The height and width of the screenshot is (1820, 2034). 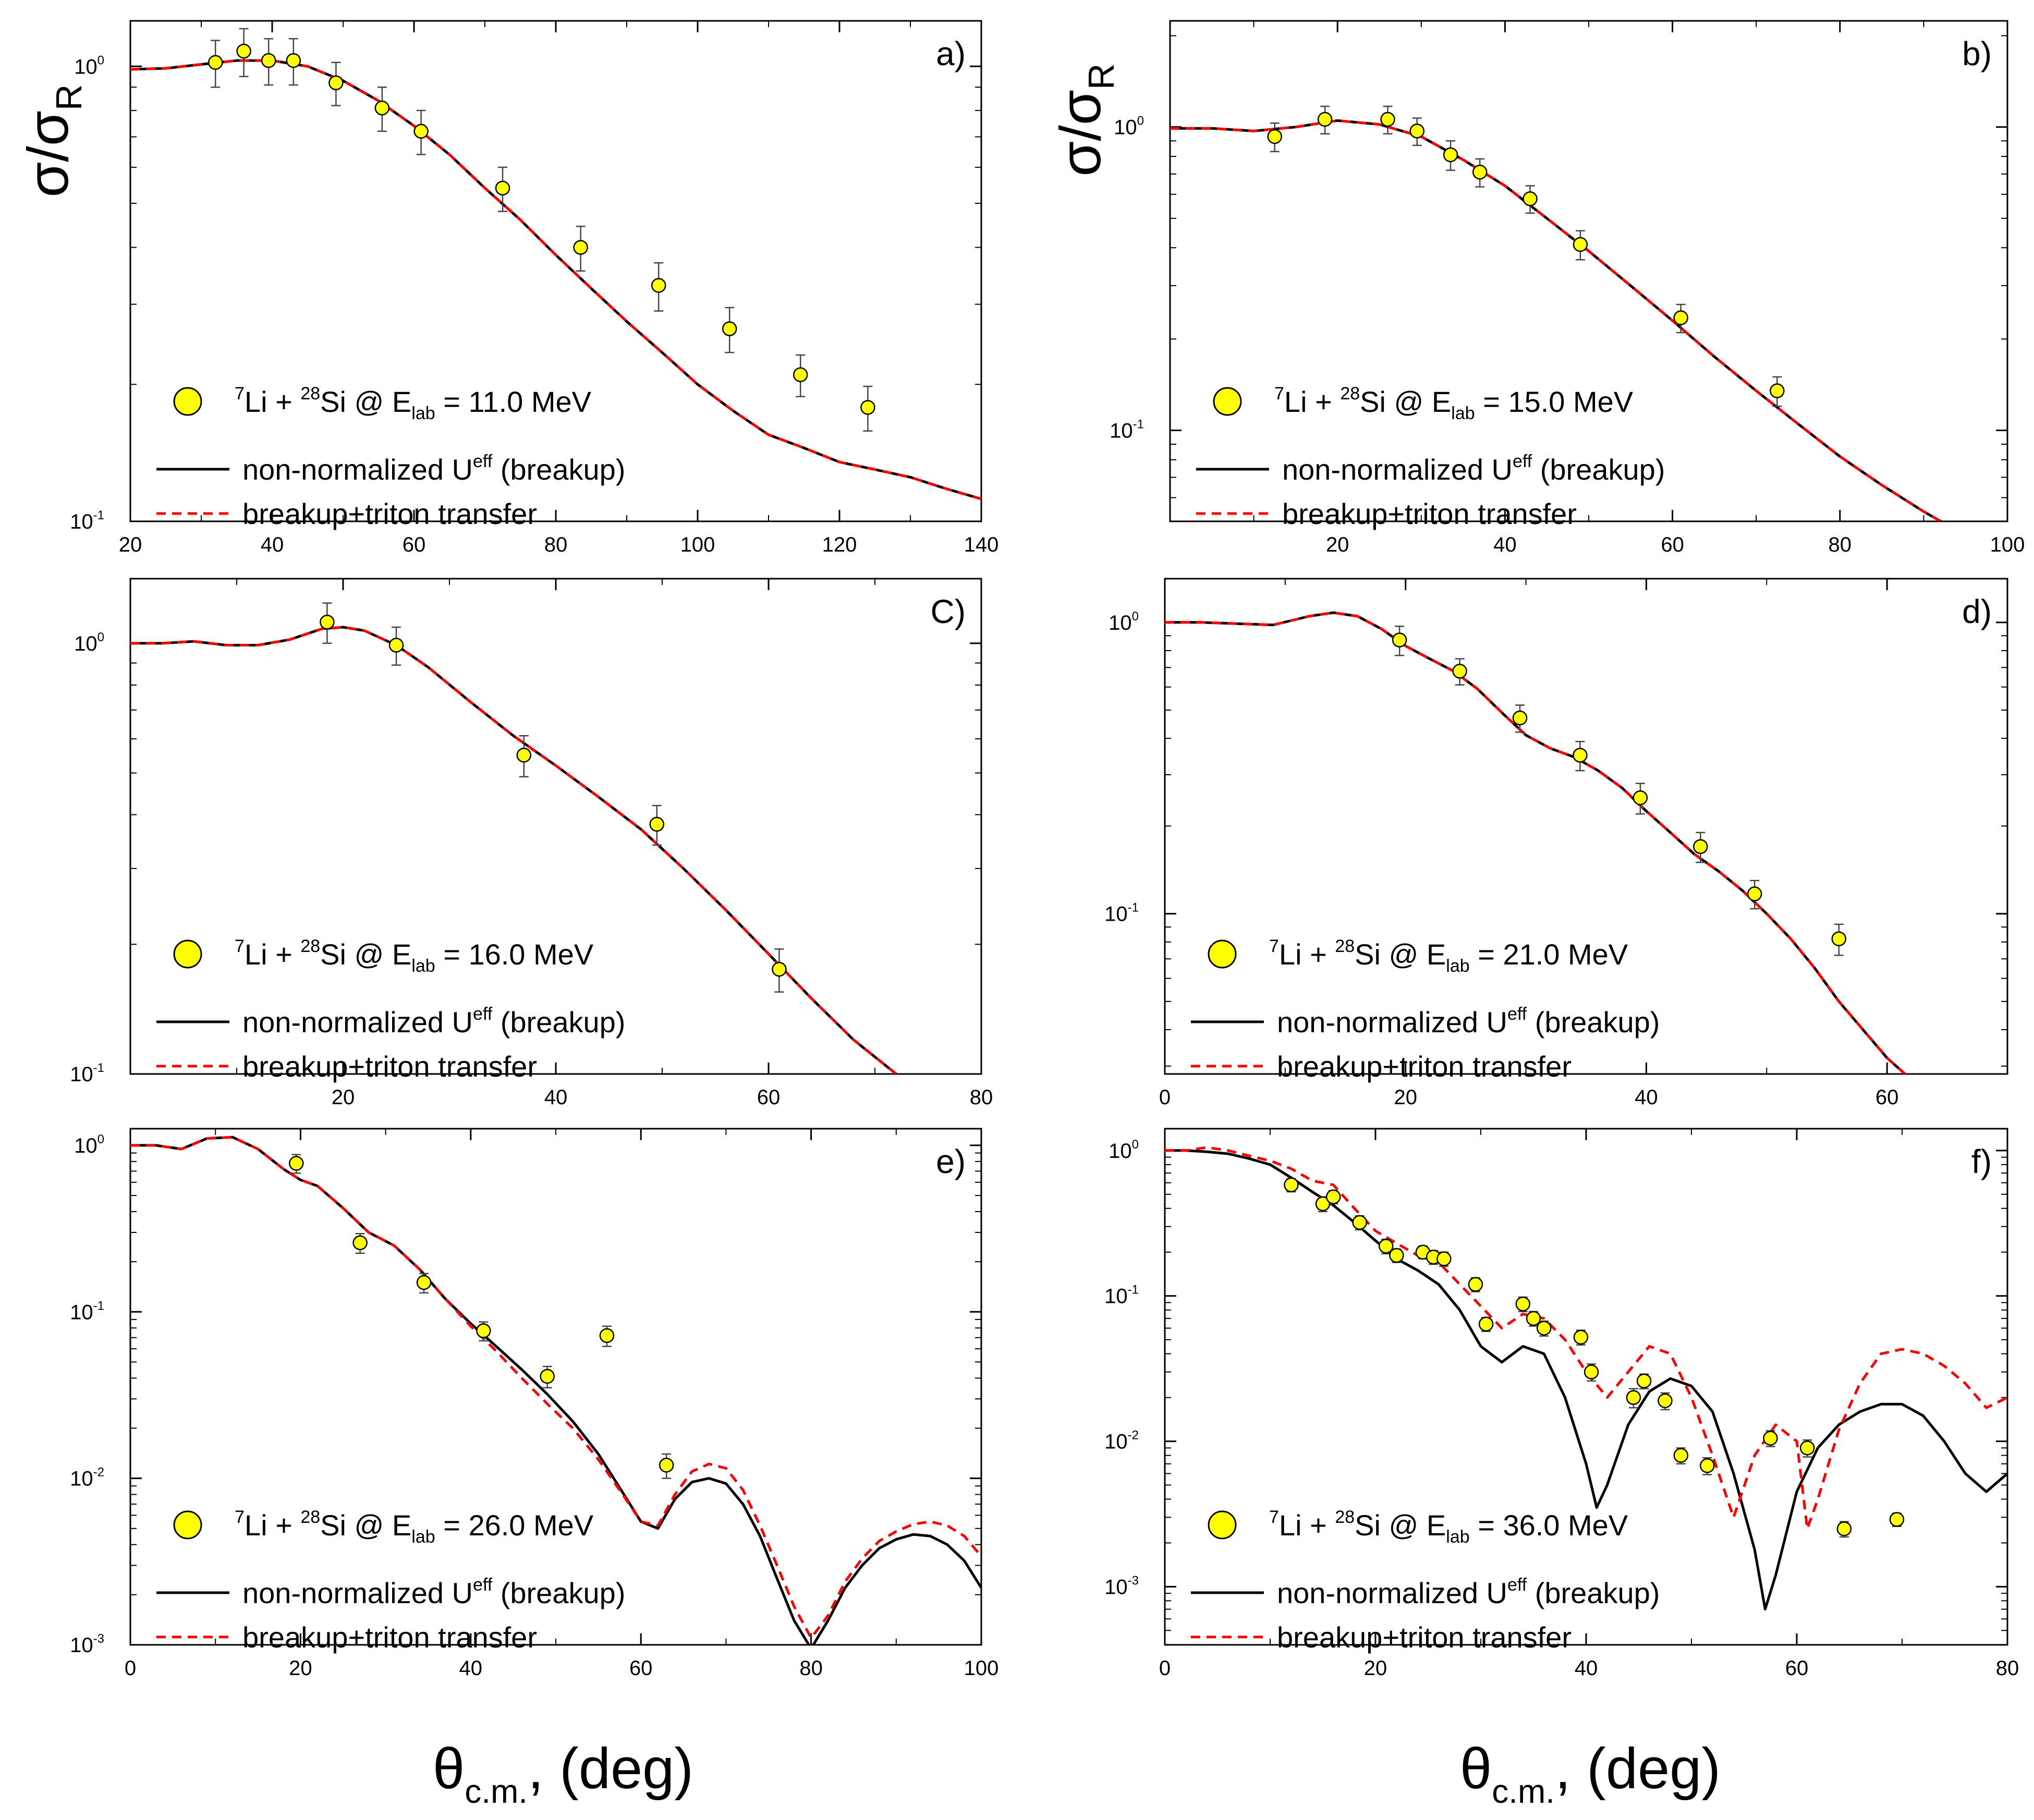 What do you see at coordinates (413, 403) in the screenshot?
I see `legend-data-label: 7Li + 28Si @ Elab = 11.0 MeV` at bounding box center [413, 403].